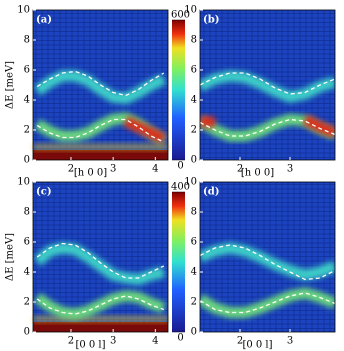  Describe the element at coordinates (211, 20) in the screenshot. I see `panel-label: (b)` at that location.